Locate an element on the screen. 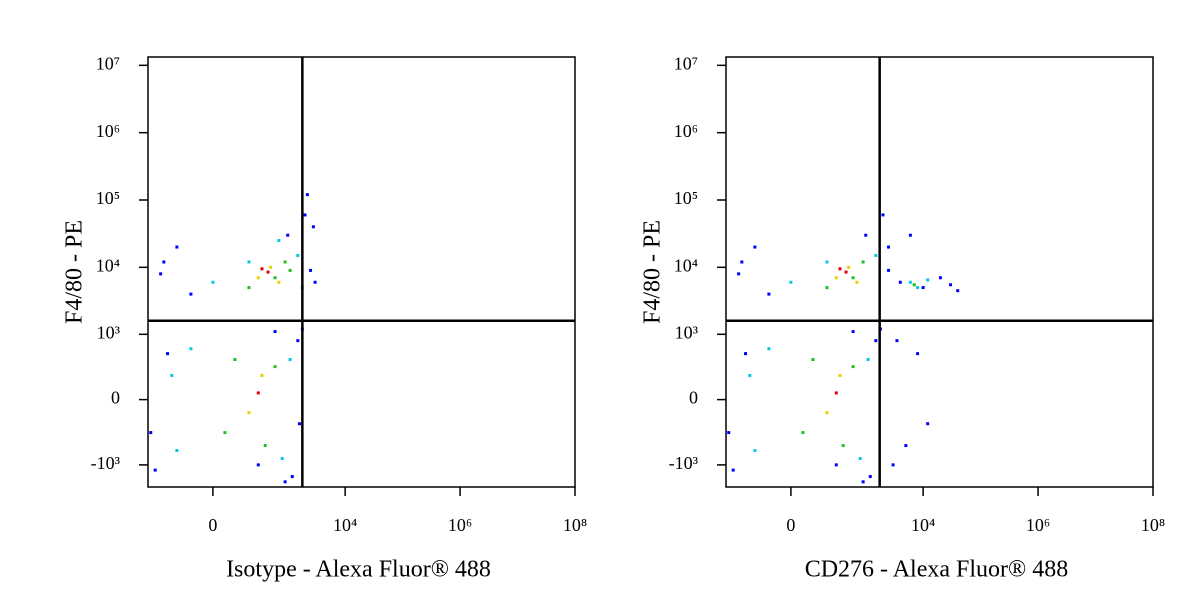 The image size is (1200, 600). y-axis-title: F4/80 - PE is located at coordinates (75, 272).